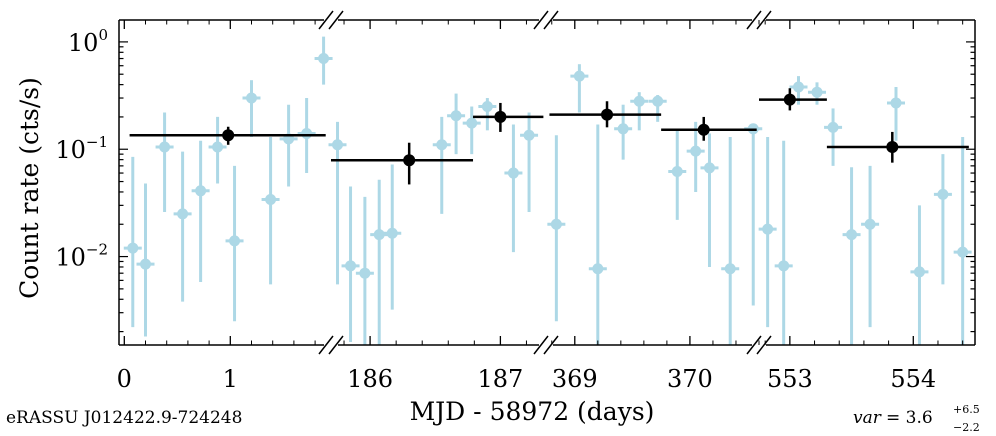 This screenshot has height=436, width=996. I want to click on x-tick-label: 187, so click(500, 379).